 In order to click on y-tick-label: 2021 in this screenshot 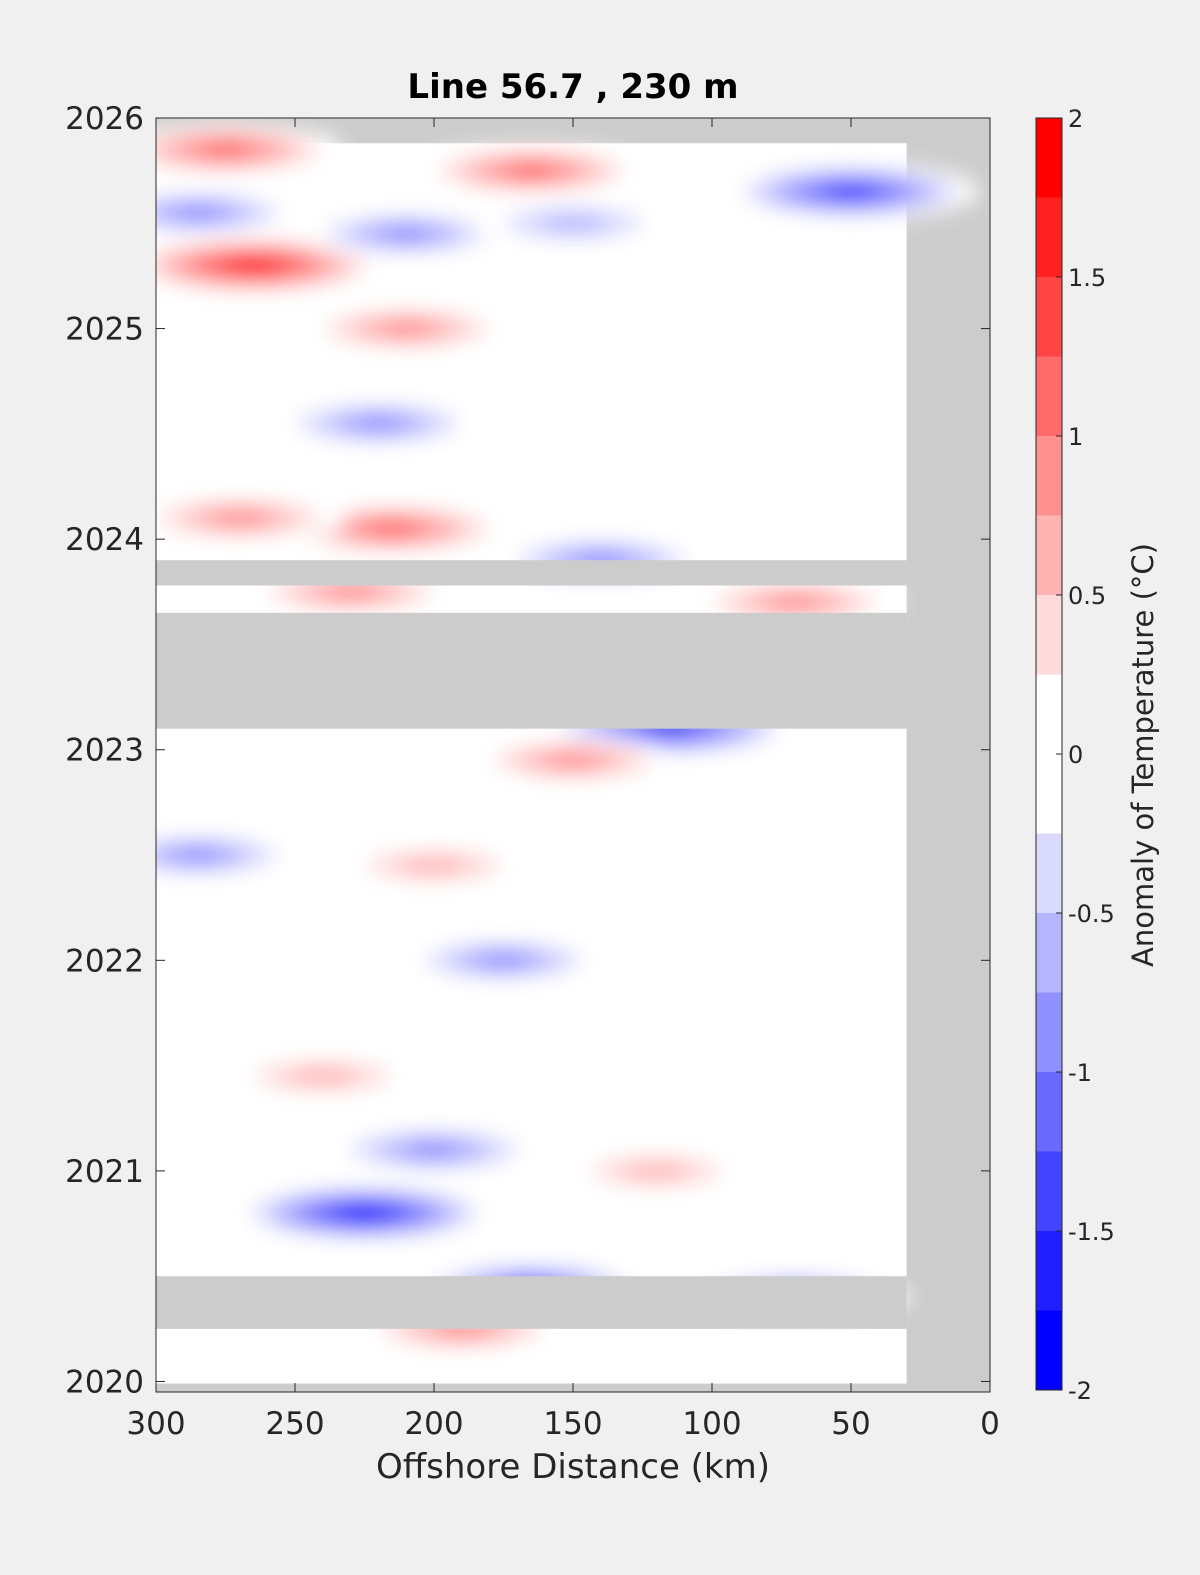, I will do `click(104, 1172)`.